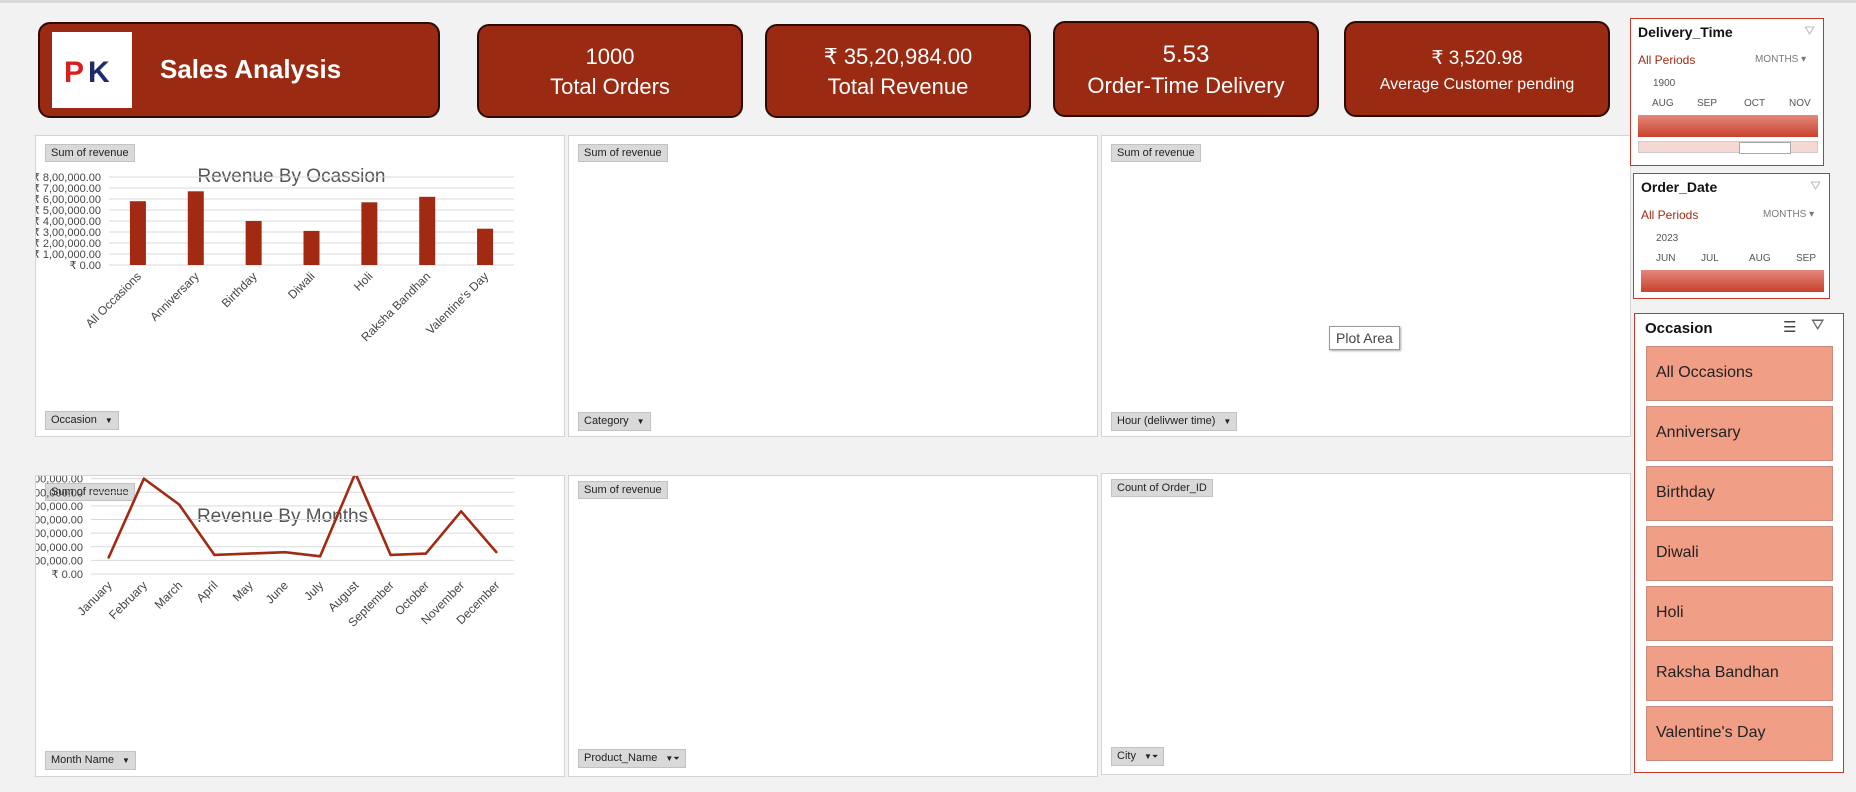  I want to click on month-label: AUG, so click(1663, 103).